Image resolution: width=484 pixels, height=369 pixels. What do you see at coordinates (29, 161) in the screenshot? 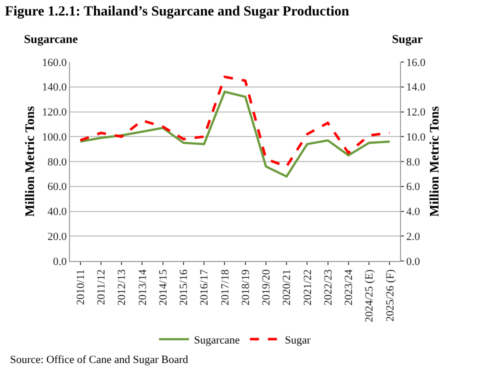
I see `y-axis-title: Million Metric Tons` at bounding box center [29, 161].